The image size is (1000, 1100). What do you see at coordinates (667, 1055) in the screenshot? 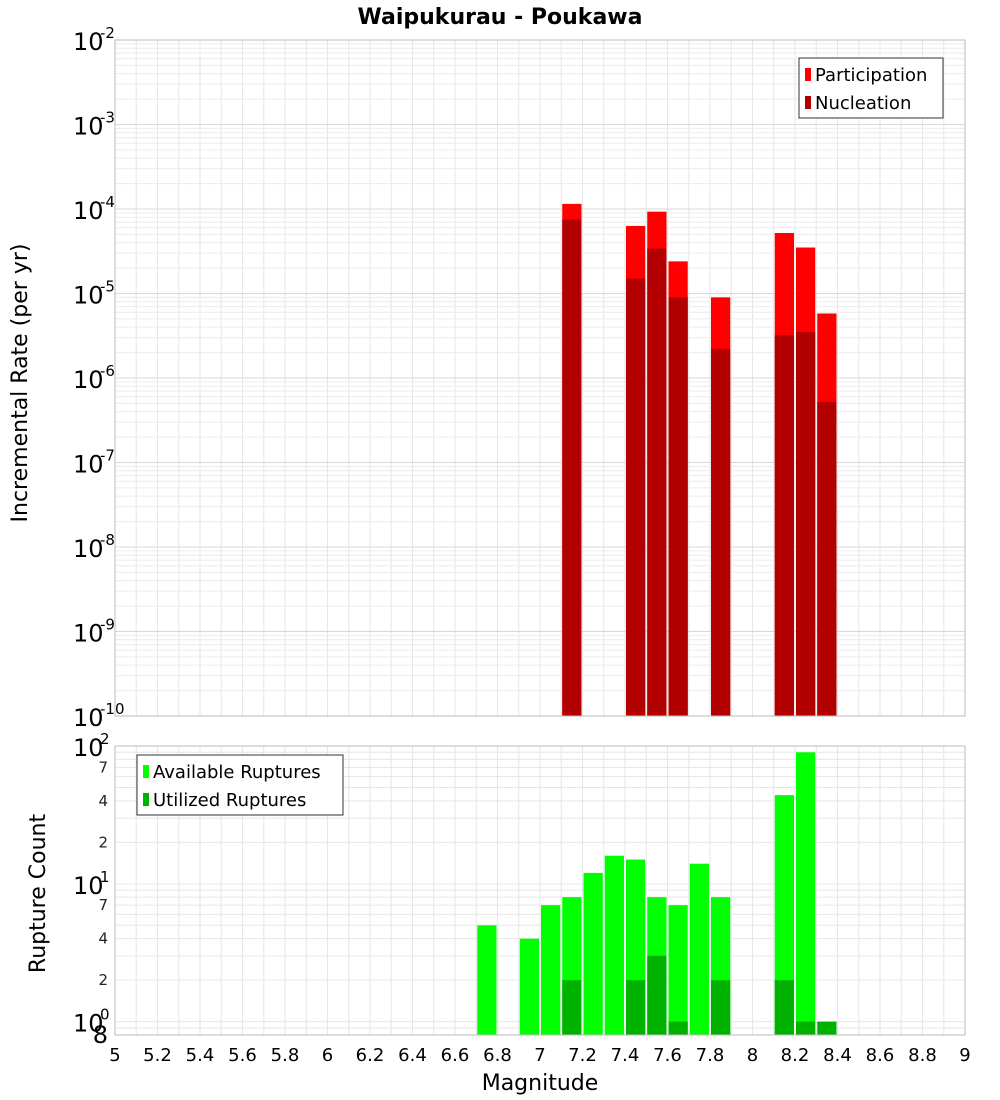
I see `x-tick-label: 7.6` at bounding box center [667, 1055].